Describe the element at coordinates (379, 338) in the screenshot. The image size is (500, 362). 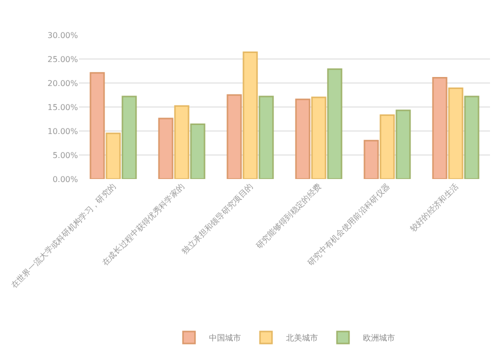
I see `legend-label: 欧洲城市` at that location.